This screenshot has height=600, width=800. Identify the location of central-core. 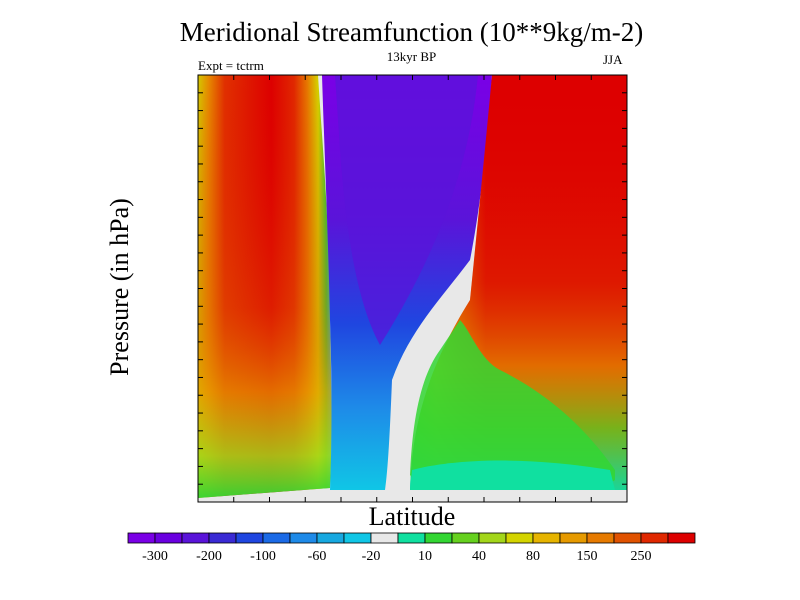
(406, 210).